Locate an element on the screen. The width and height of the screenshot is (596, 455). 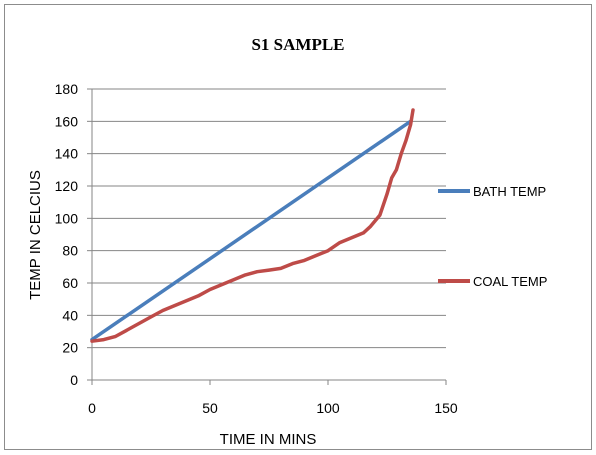
y-tick-label: 80 is located at coordinates (70, 251).